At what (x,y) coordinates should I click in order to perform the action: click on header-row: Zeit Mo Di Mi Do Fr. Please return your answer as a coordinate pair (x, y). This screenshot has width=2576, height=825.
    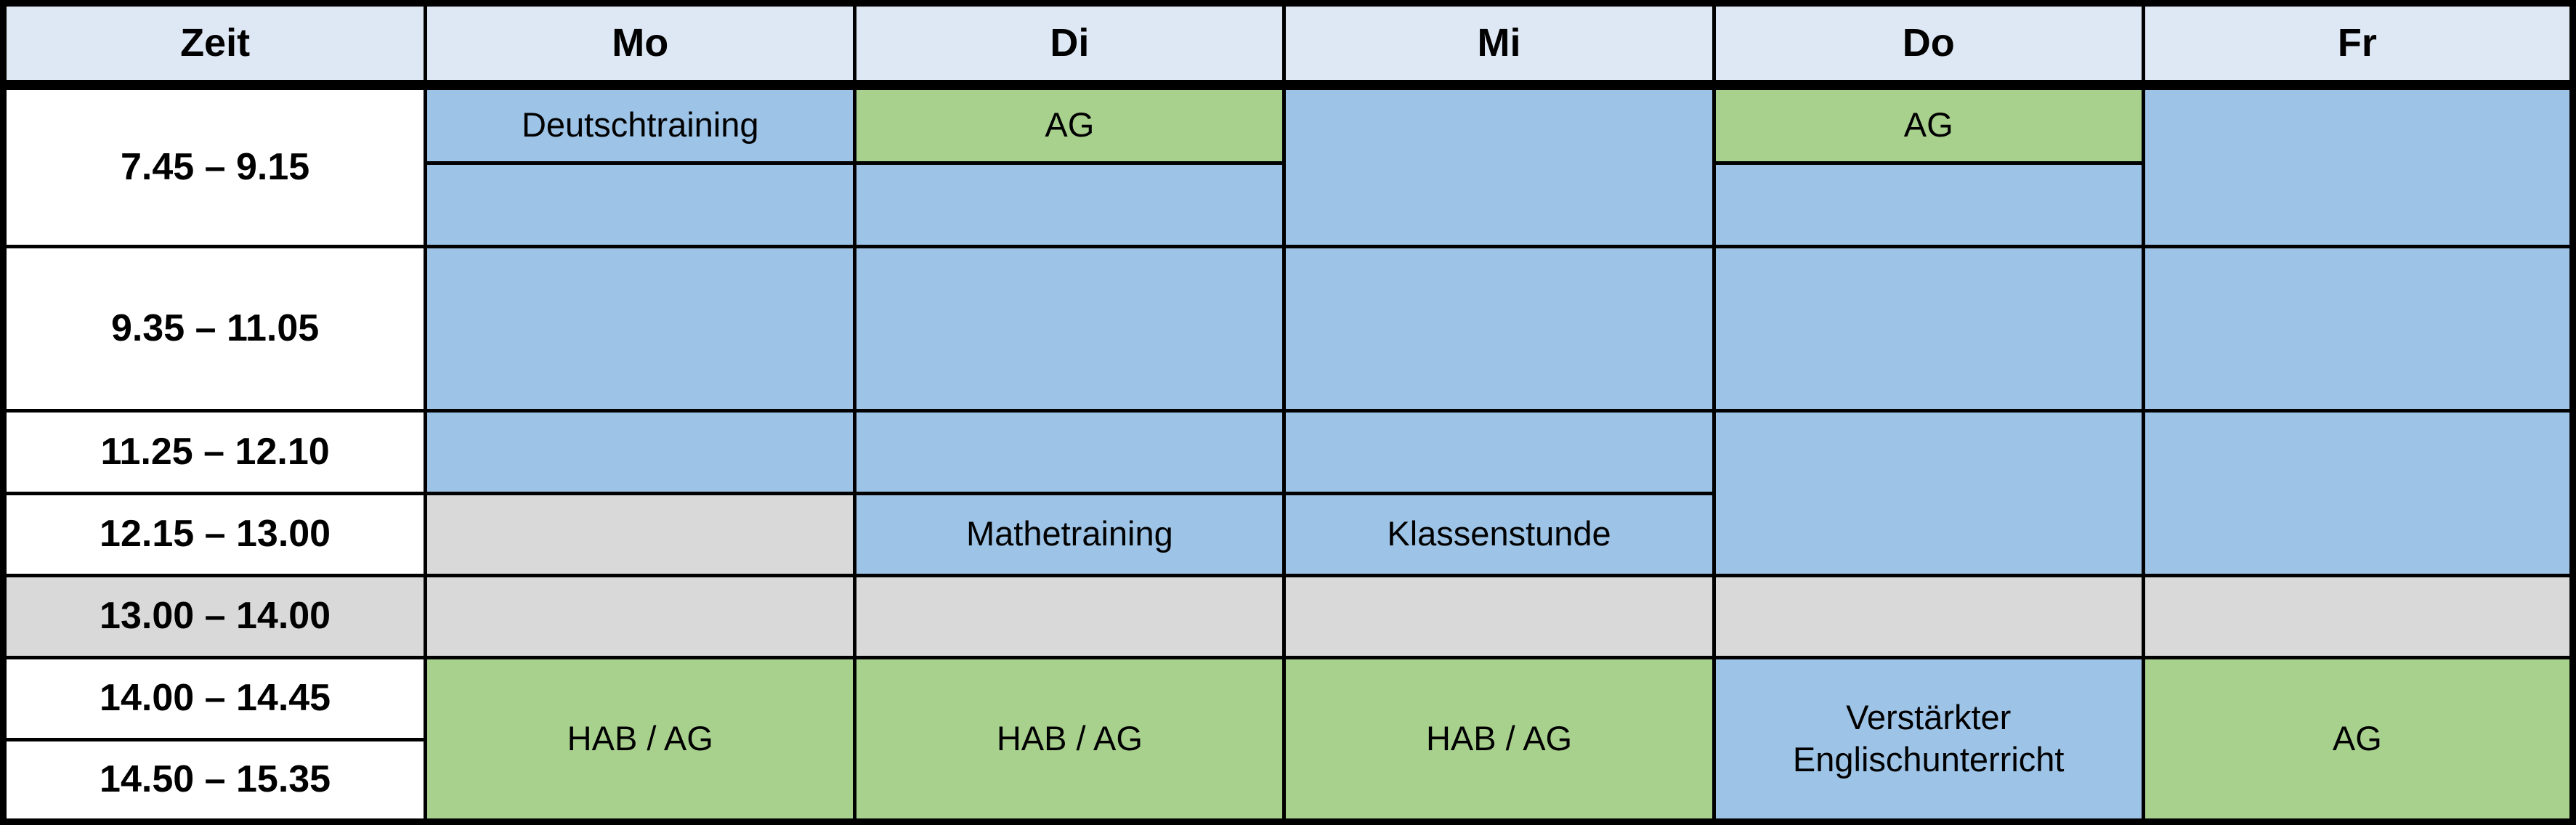
    Looking at the image, I should click on (1288, 45).